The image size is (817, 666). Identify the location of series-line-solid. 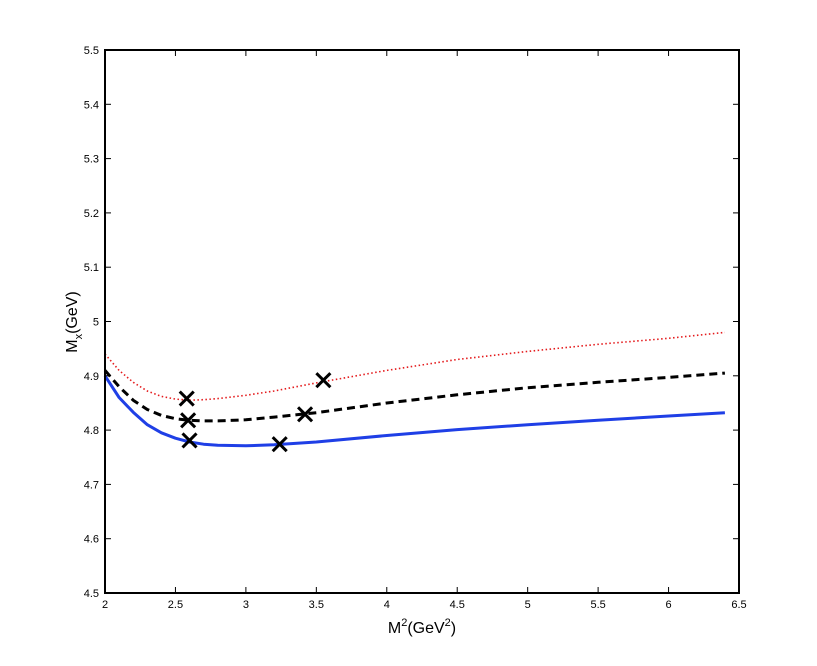
(414, 411).